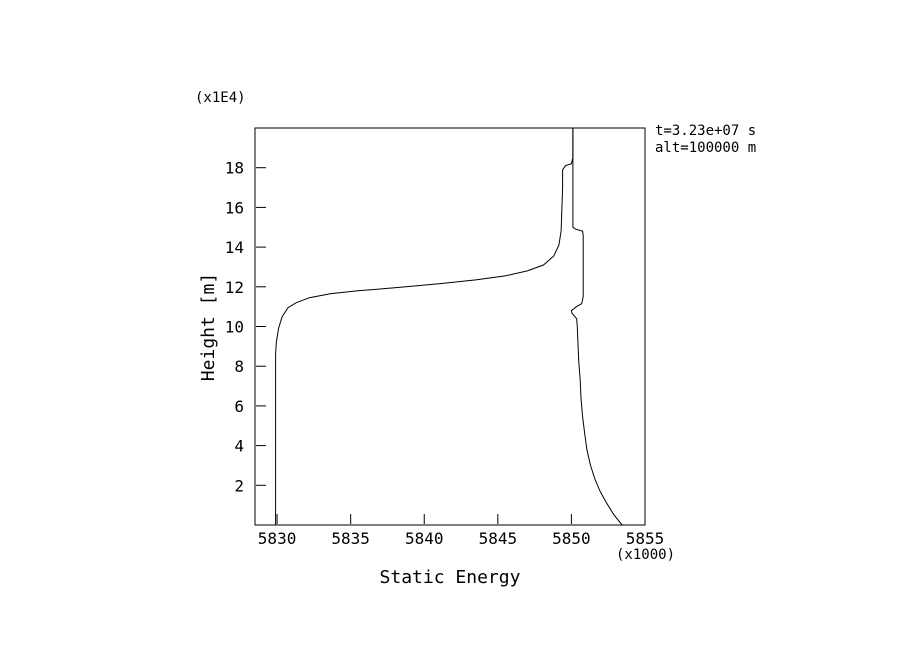 The height and width of the screenshot is (654, 904). Describe the element at coordinates (424, 538) in the screenshot. I see `x-tick-label: 5840` at that location.